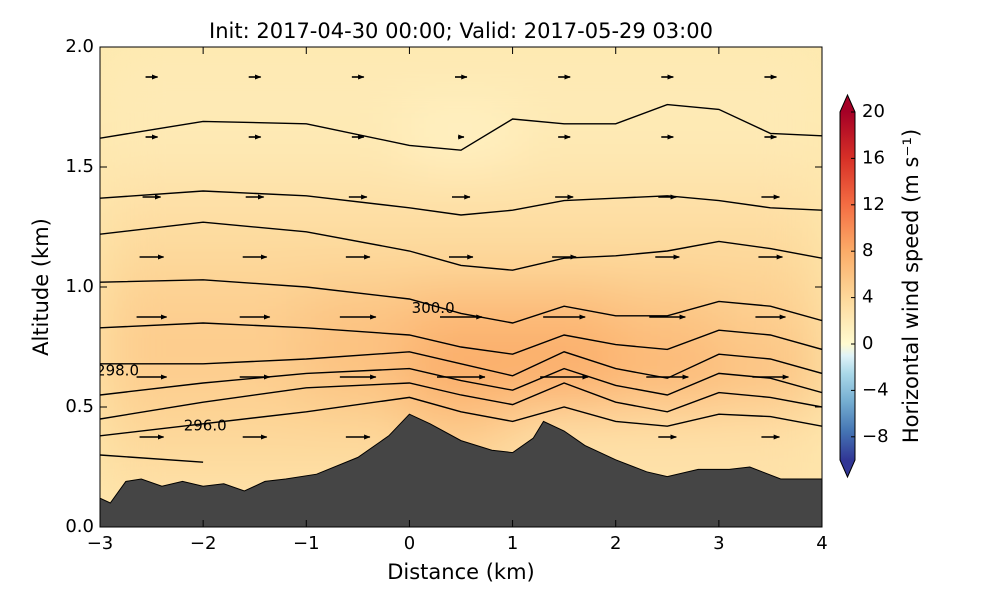 This screenshot has width=1000, height=604. What do you see at coordinates (911, 286) in the screenshot?
I see `colorbar-label: Horizontal wind speed (m s⁻¹)` at bounding box center [911, 286].